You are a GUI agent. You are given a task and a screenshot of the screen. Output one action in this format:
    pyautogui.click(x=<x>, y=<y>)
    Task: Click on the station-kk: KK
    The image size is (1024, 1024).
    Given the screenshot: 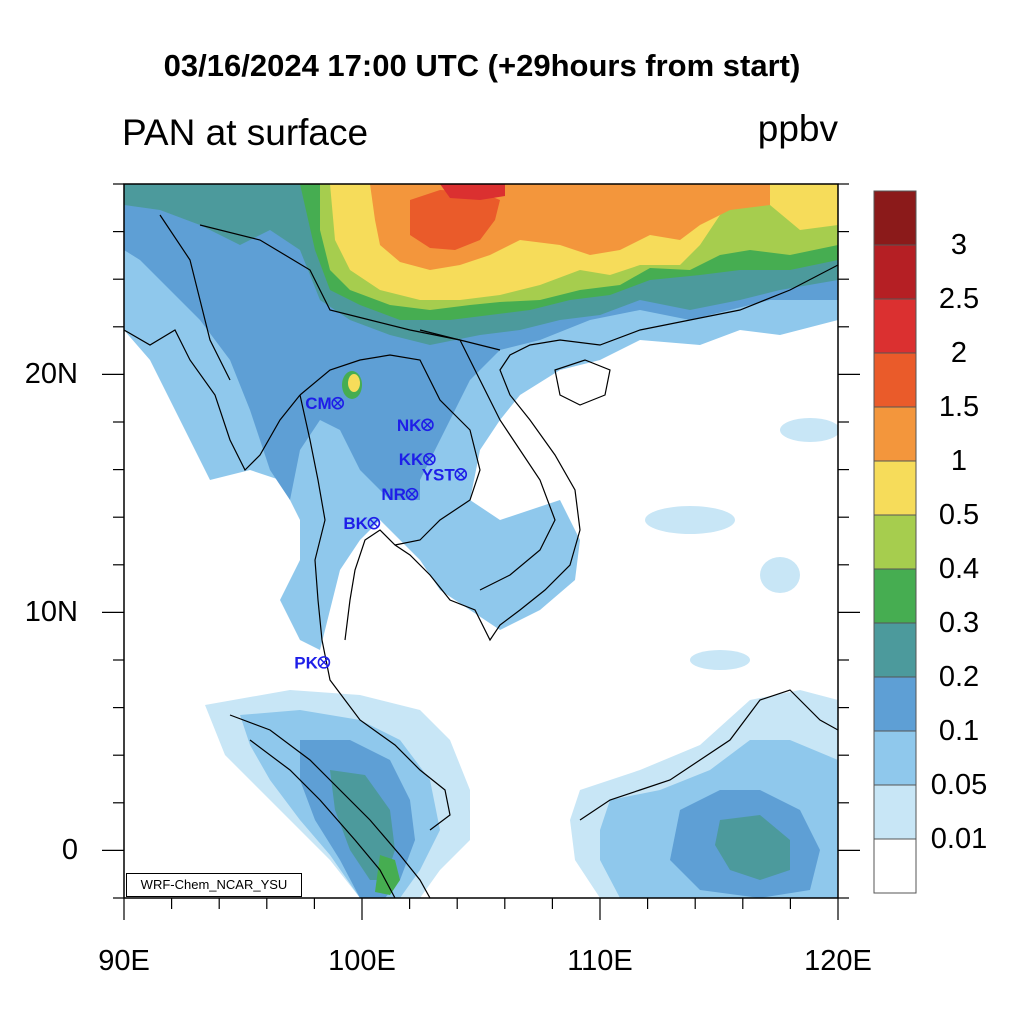 What is the action you would take?
    pyautogui.click(x=417, y=459)
    